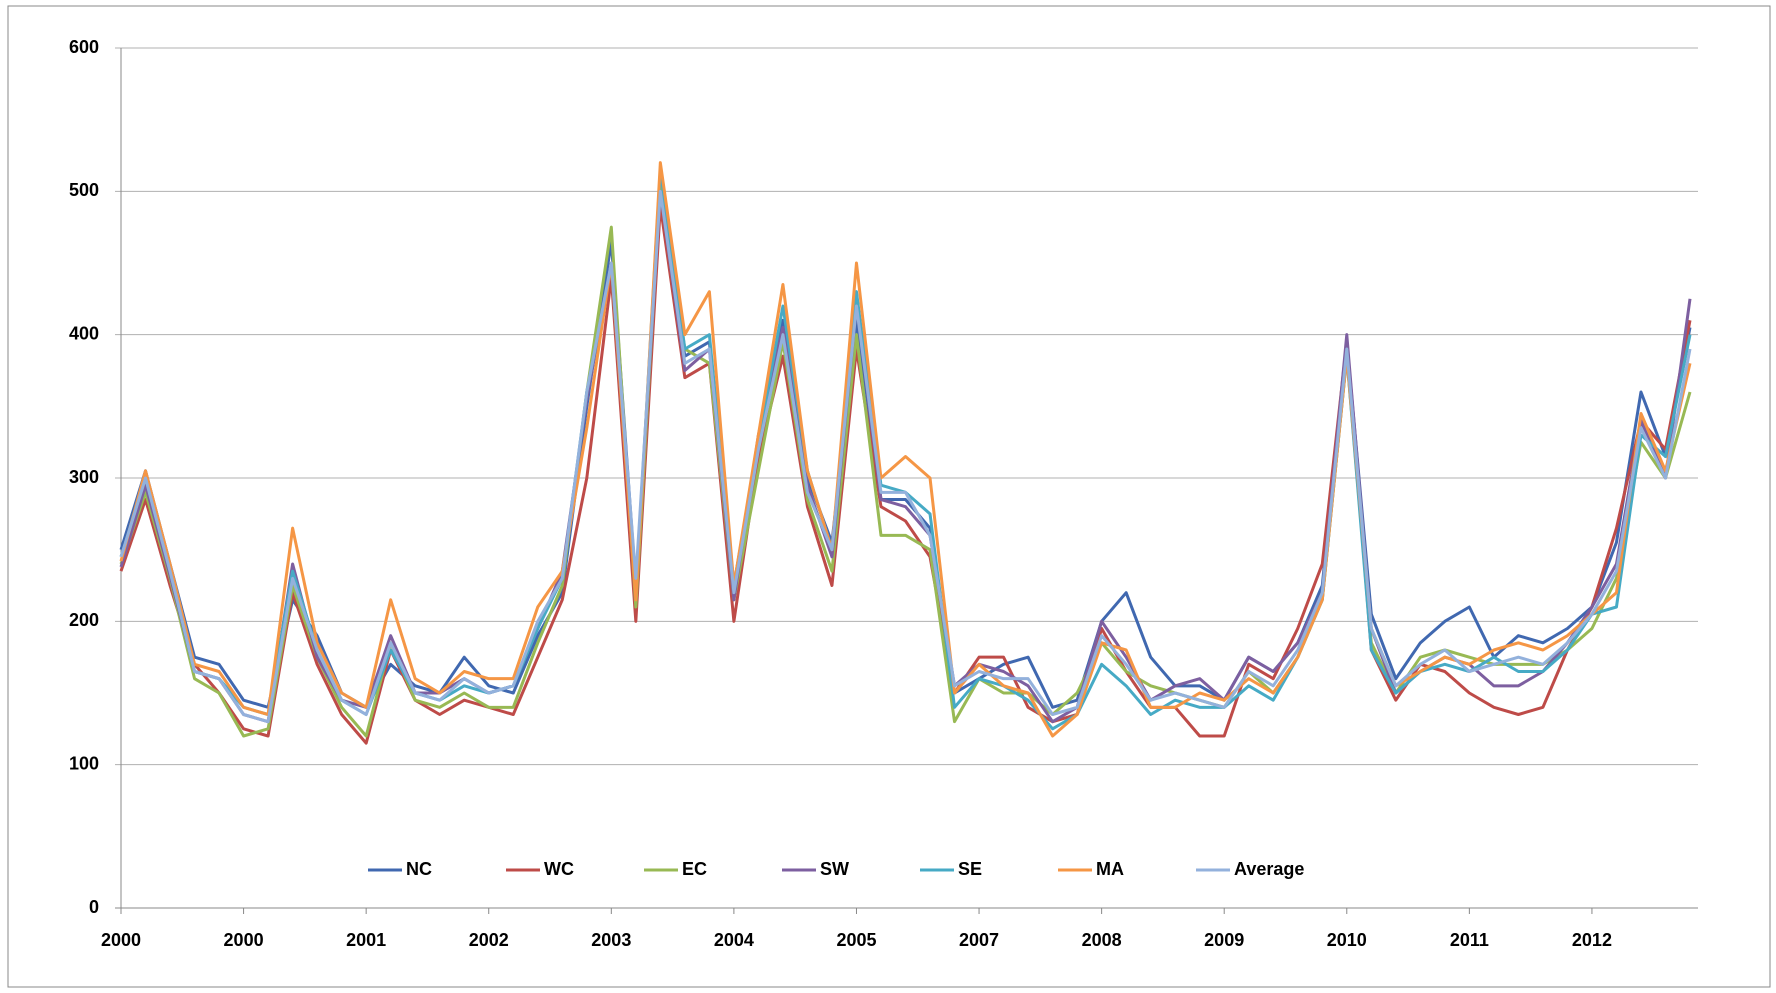  Describe the element at coordinates (84, 47) in the screenshot. I see `y-tick-label: 600` at that location.